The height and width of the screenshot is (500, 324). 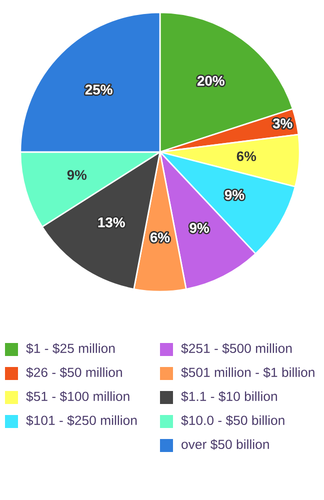 What do you see at coordinates (210, 81) in the screenshot?
I see `data-label: 20%` at bounding box center [210, 81].